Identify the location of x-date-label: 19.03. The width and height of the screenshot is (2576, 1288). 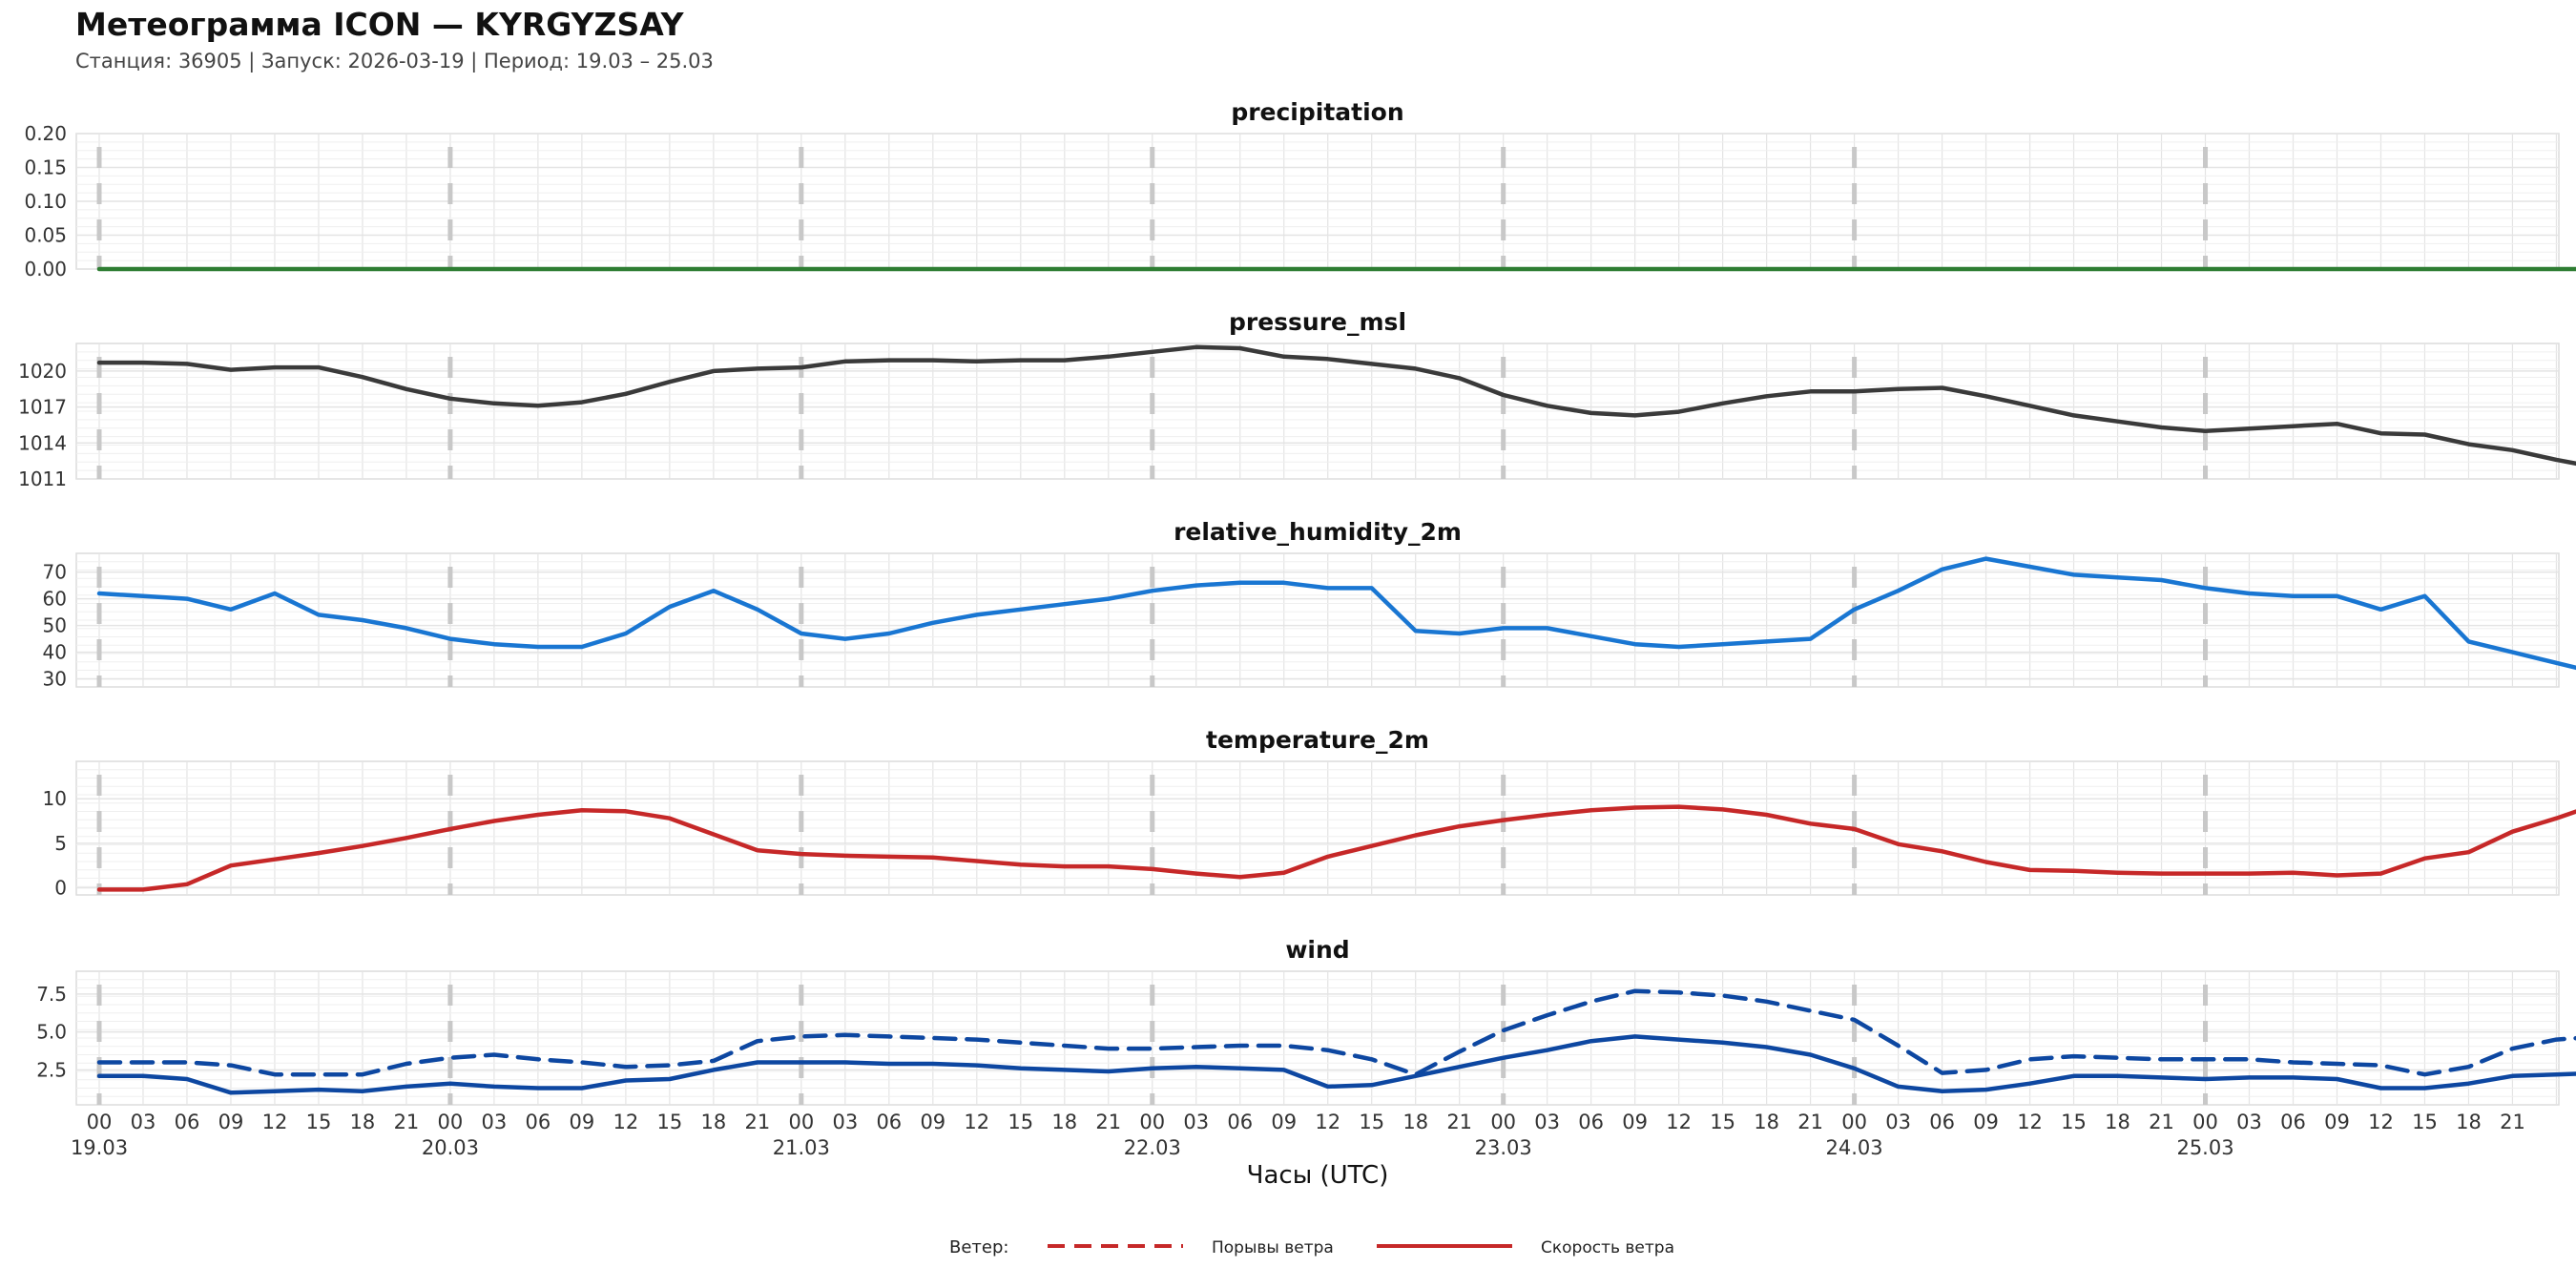
(99, 1147).